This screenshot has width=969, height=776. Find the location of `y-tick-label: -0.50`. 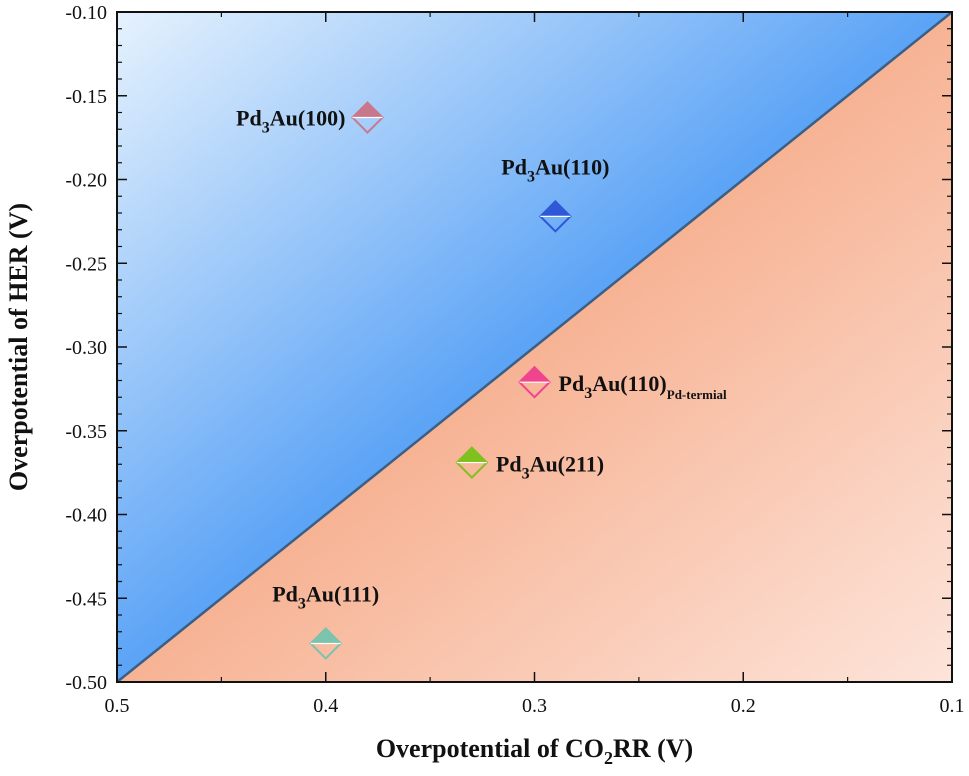

y-tick-label: -0.50 is located at coordinates (86, 683).